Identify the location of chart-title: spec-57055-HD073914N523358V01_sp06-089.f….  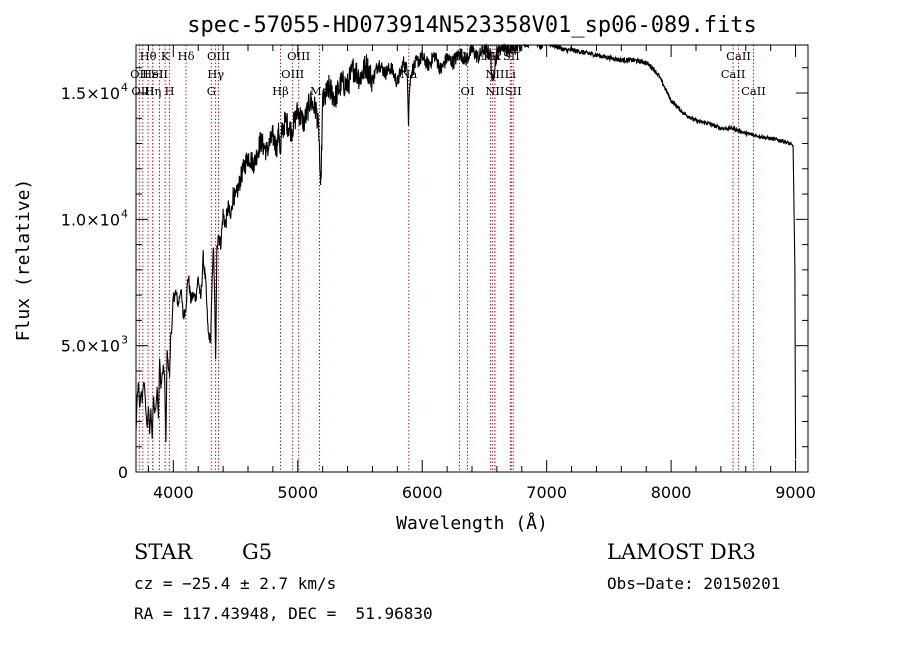
(472, 25).